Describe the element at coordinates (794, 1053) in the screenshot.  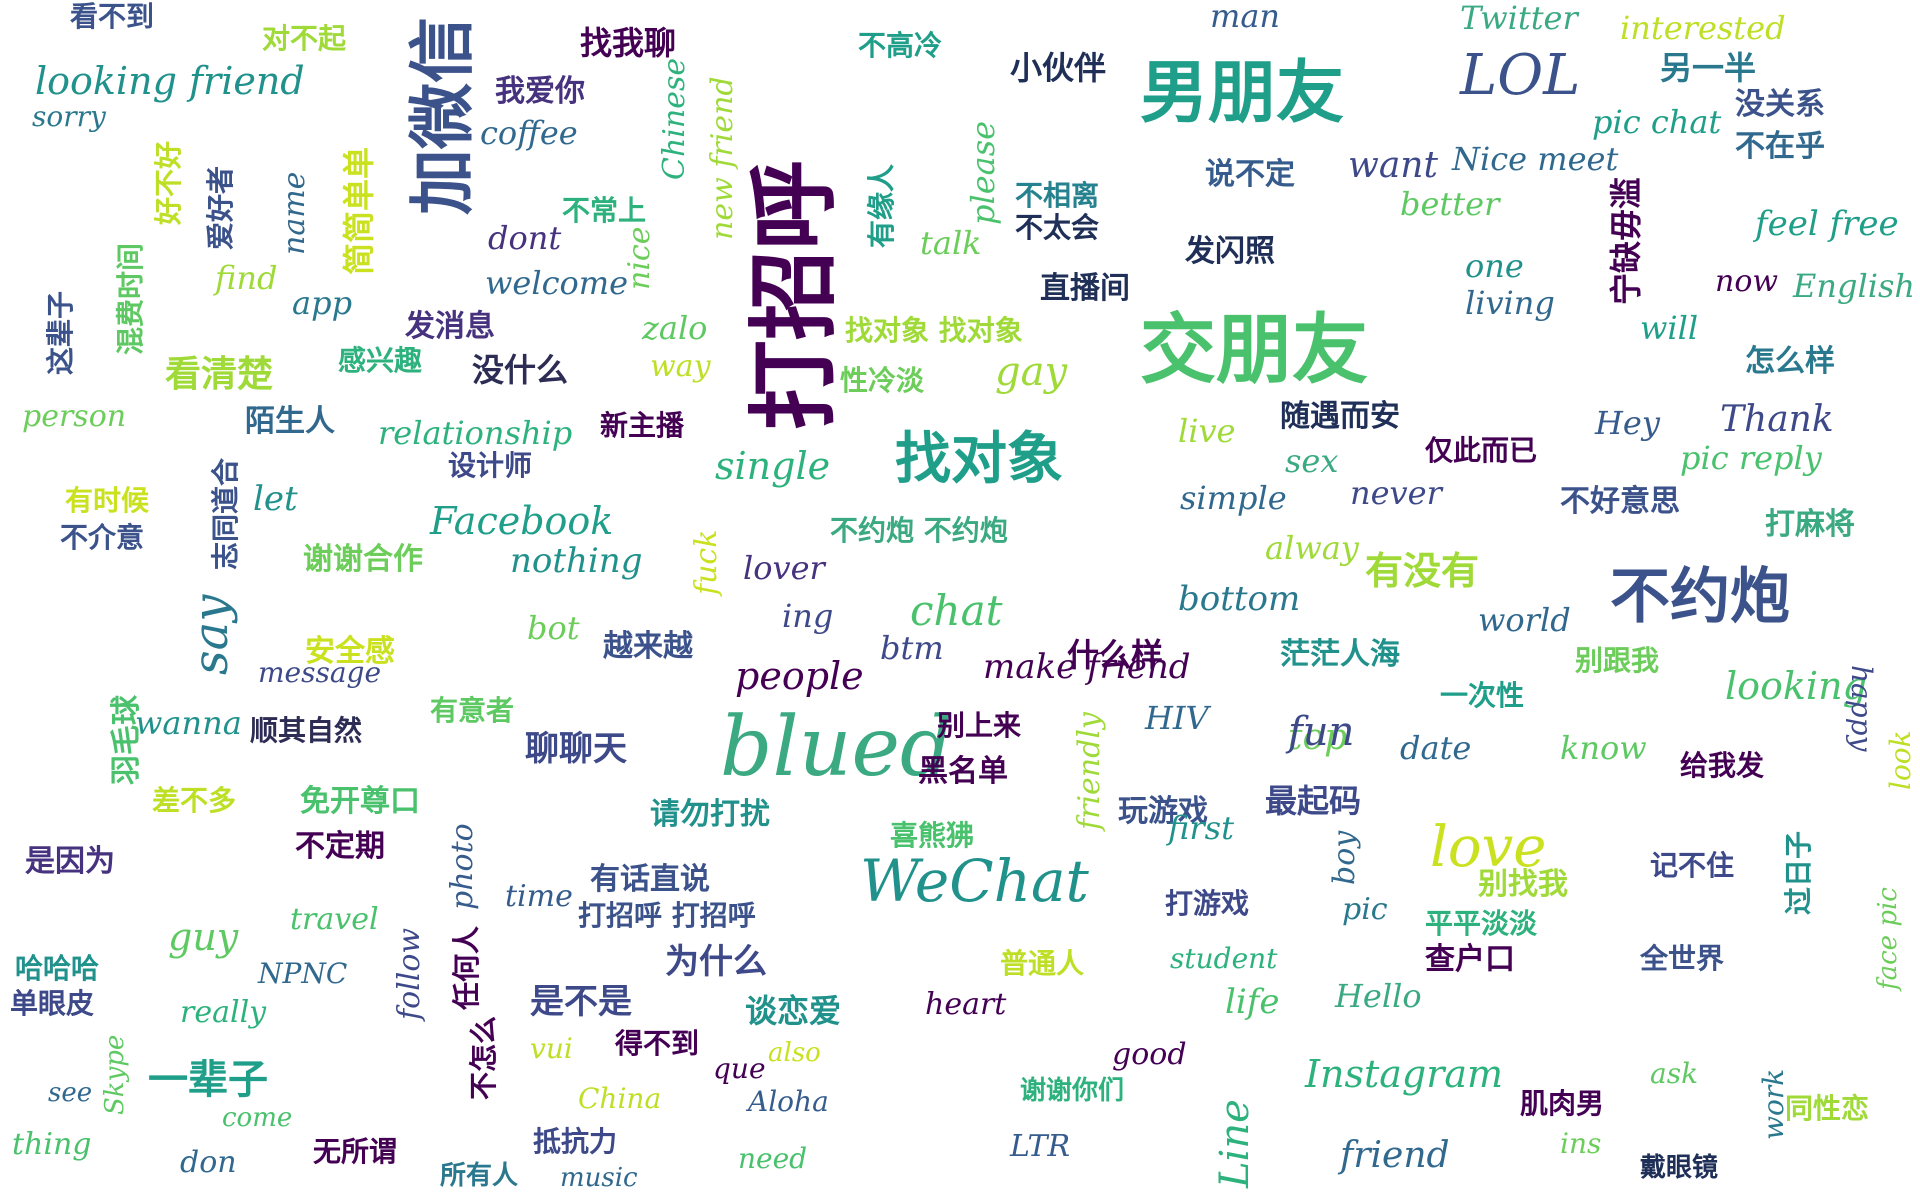
I see `cloud-word: also` at that location.